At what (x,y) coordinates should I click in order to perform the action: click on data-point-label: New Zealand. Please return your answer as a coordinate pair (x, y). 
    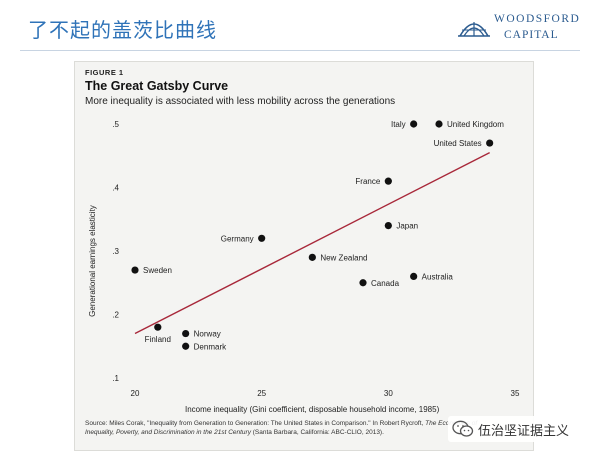
    Looking at the image, I should click on (343, 257).